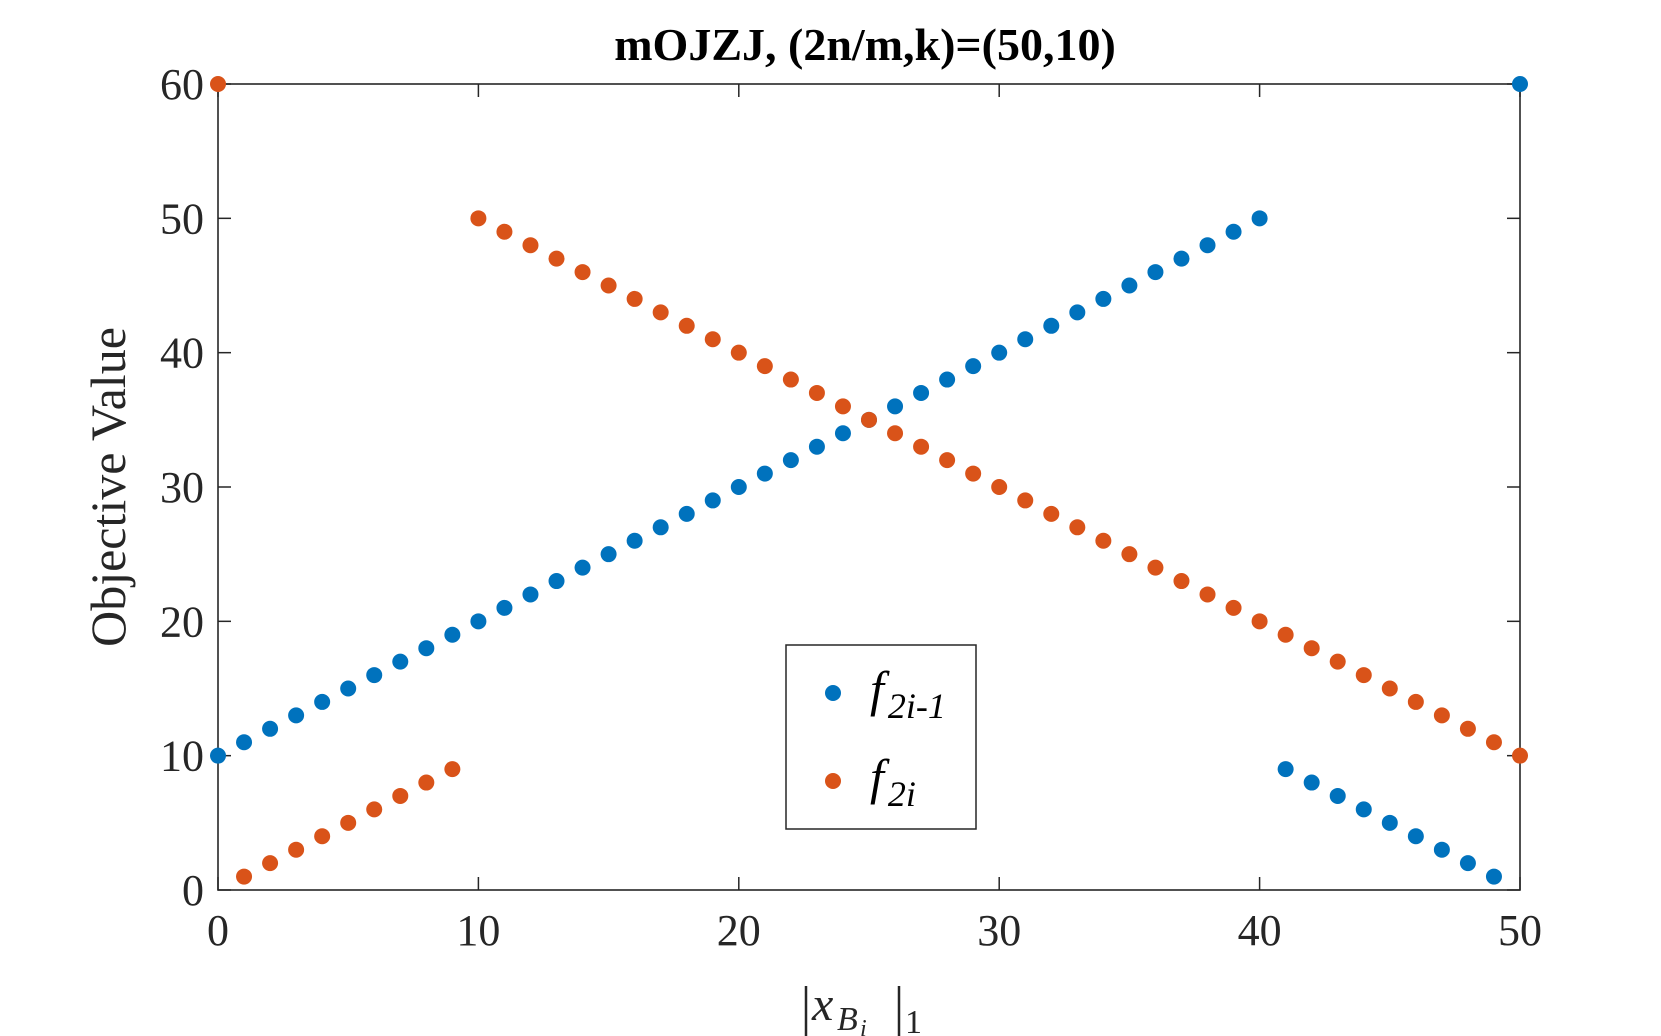  What do you see at coordinates (847, 1018) in the screenshot?
I see `x-label-b: B` at bounding box center [847, 1018].